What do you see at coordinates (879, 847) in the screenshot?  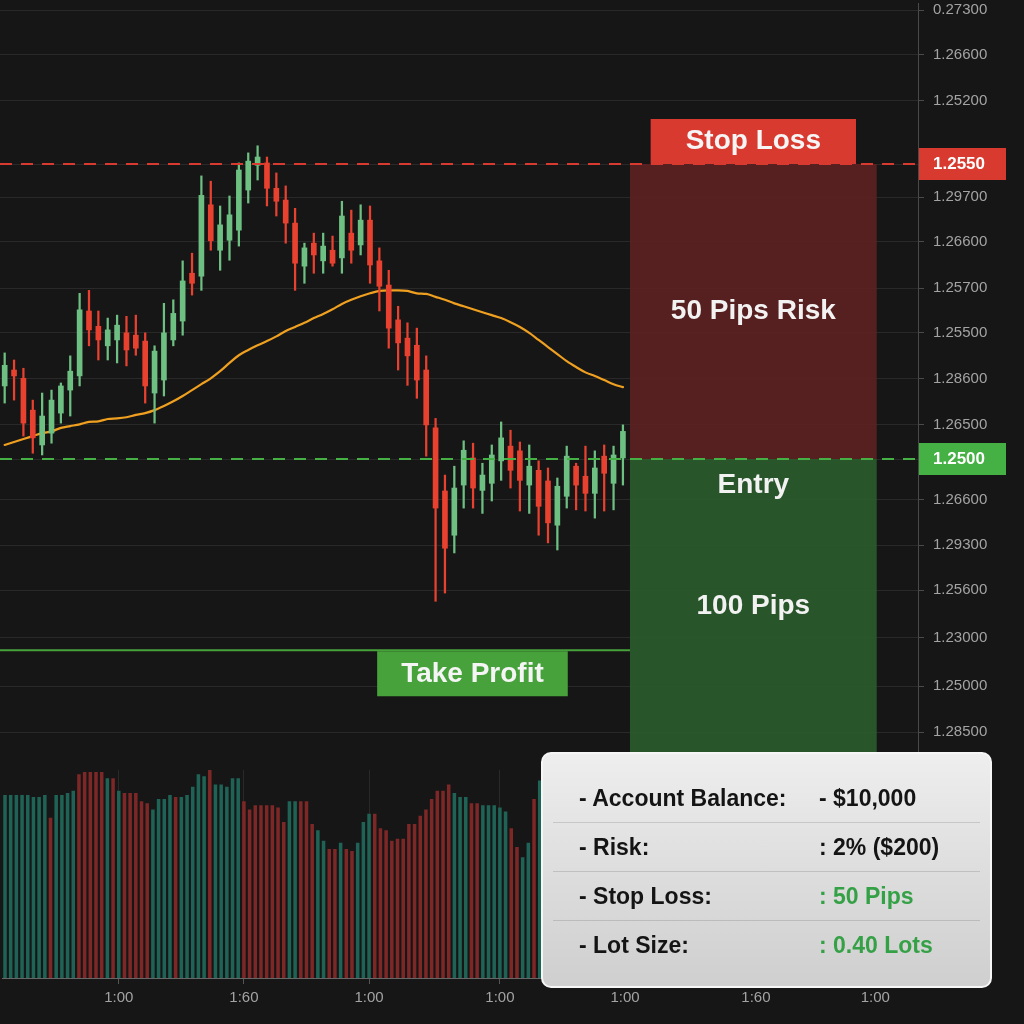 I see `annotation: : 2% ($200)` at bounding box center [879, 847].